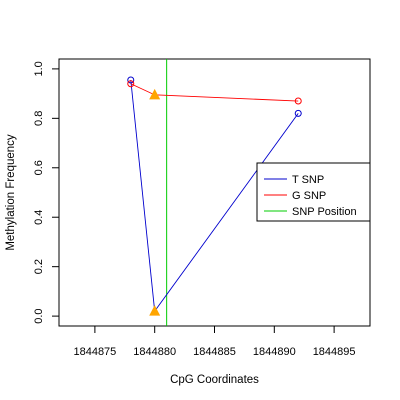  I want to click on y-tick-label: 1.0, so click(39, 68).